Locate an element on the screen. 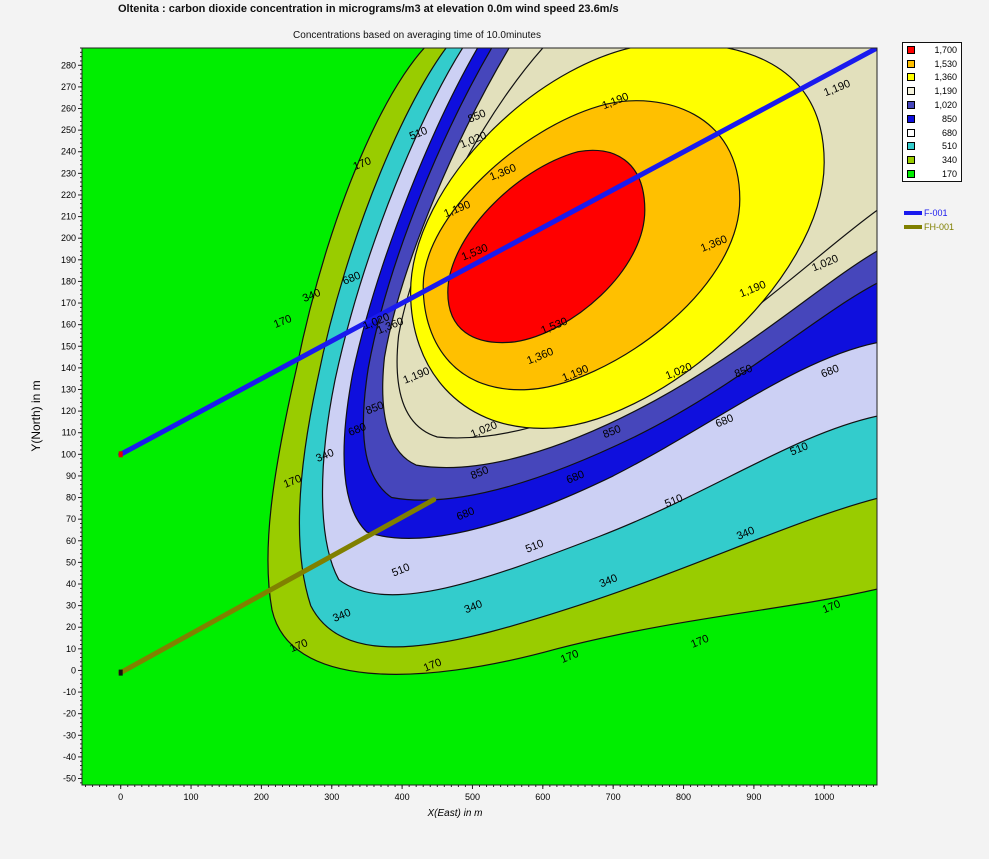  legend-source-fh001: FH-001 is located at coordinates (929, 227).